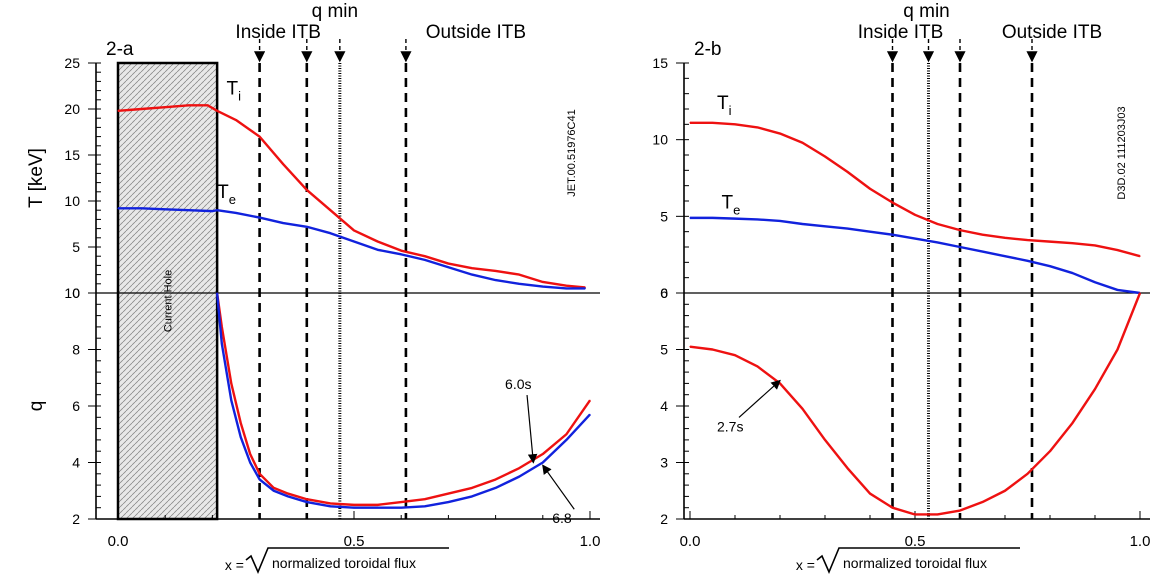 Image resolution: width=1176 pixels, height=580 pixels. I want to click on y-tick-label-bottom: 5, so click(664, 350).